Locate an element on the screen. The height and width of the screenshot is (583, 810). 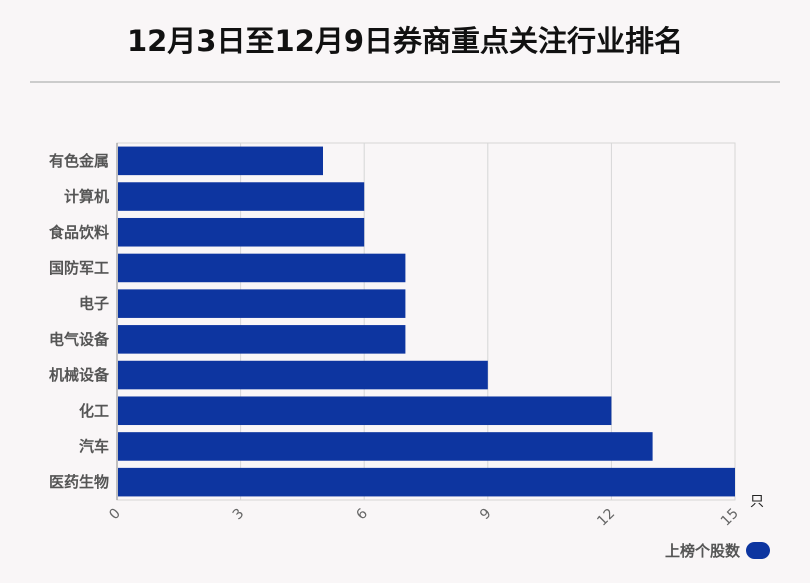
x-tick-label: 12 is located at coordinates (606, 518).